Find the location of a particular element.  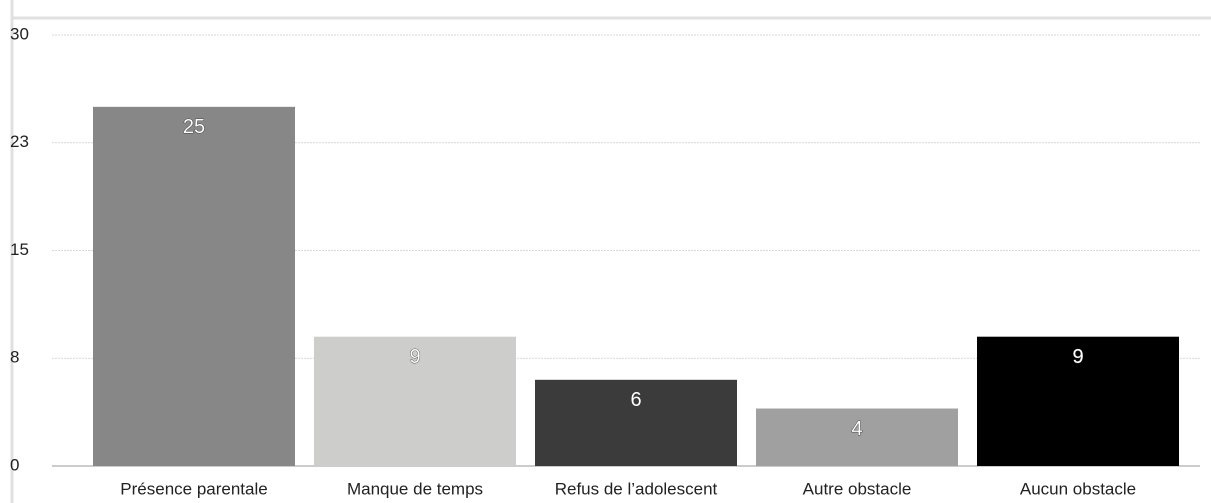

value-label: 25 is located at coordinates (194, 127).